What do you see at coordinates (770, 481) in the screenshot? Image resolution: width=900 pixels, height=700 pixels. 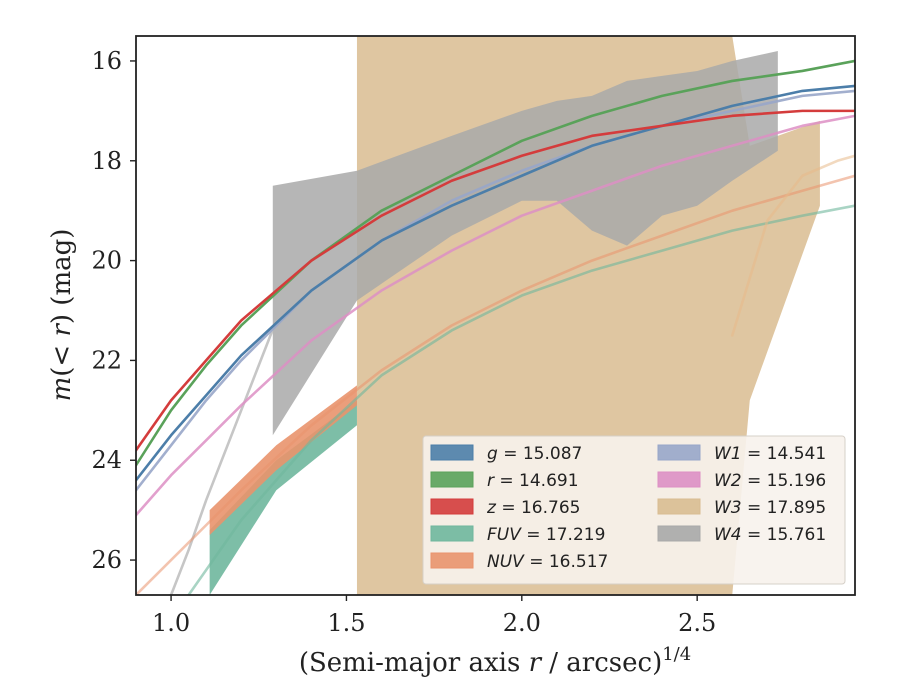 I see `legend-label: W2 = 15.196` at bounding box center [770, 481].